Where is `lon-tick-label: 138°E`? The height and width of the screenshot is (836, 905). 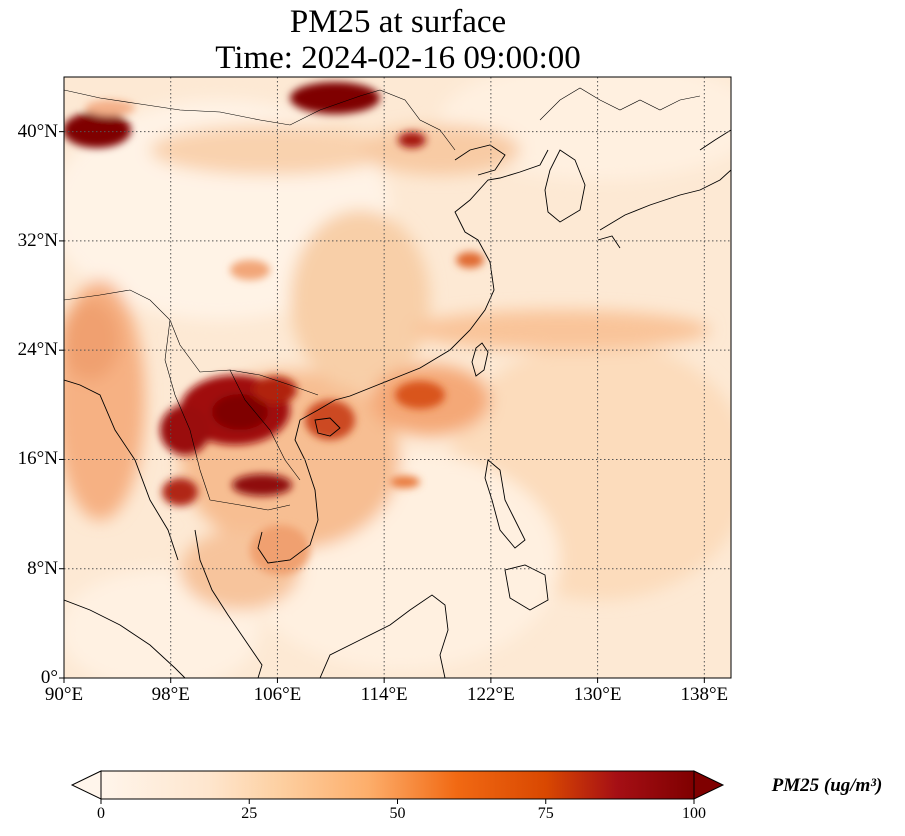
lon-tick-label: 138°E is located at coordinates (704, 694).